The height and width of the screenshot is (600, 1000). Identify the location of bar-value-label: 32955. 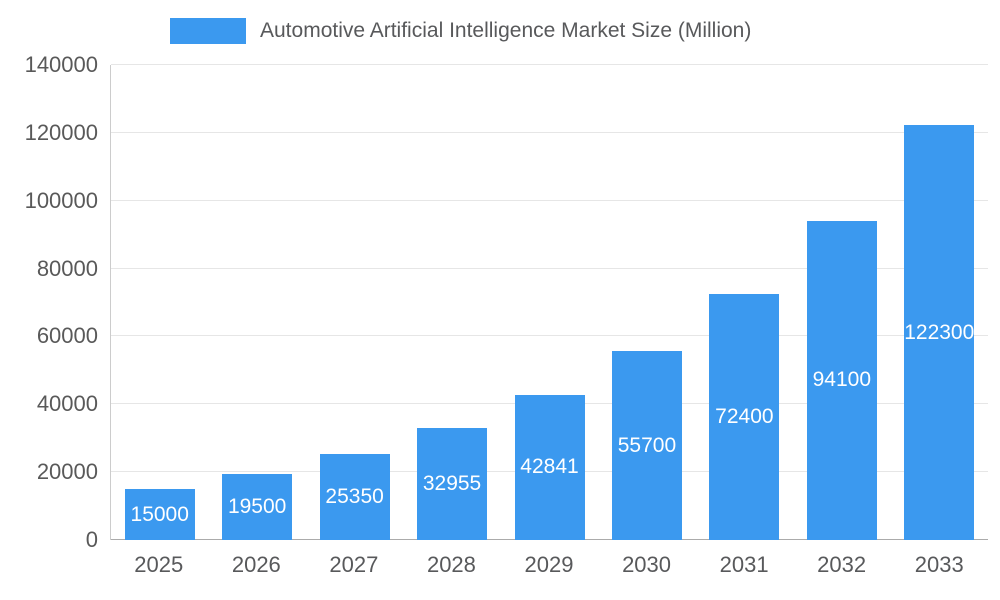
(452, 484).